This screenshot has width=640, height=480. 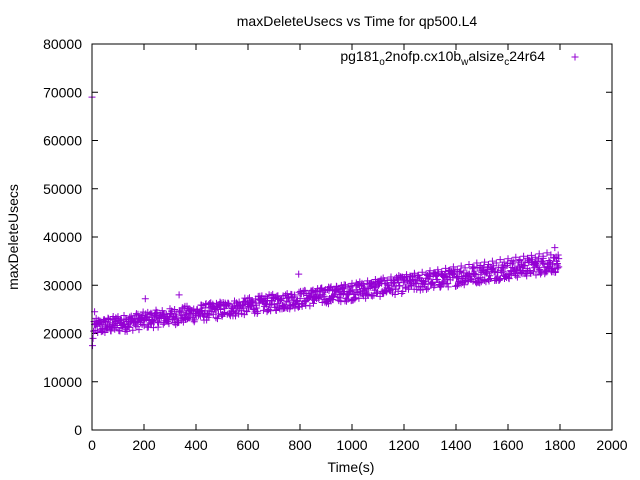 What do you see at coordinates (575, 57) in the screenshot?
I see `legend-marker` at bounding box center [575, 57].